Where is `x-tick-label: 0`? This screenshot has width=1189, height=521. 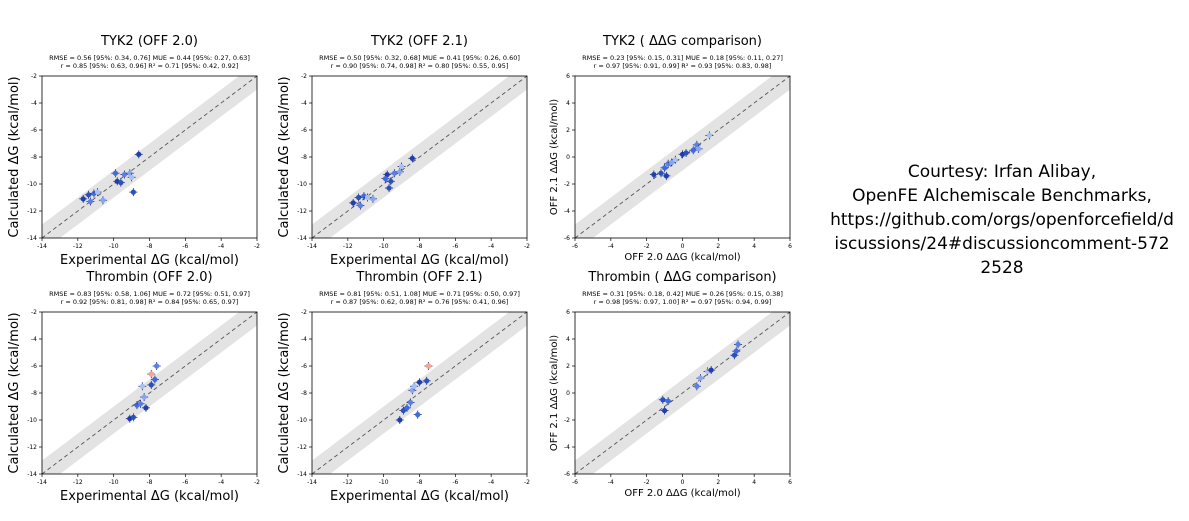
x-tick-label: 0 is located at coordinates (683, 246).